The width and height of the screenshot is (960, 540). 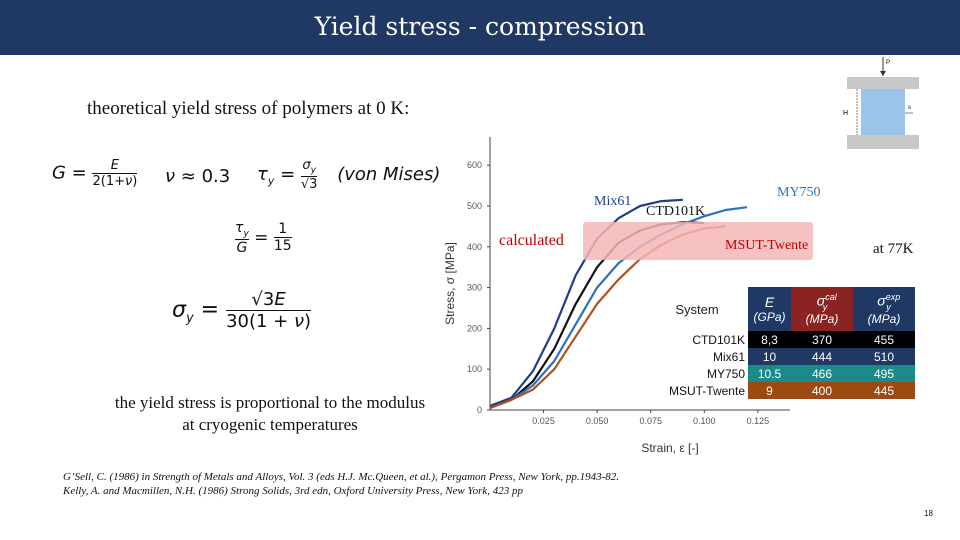 What do you see at coordinates (822, 373) in the screenshot?
I see `cell-calculated: 466` at bounding box center [822, 373].